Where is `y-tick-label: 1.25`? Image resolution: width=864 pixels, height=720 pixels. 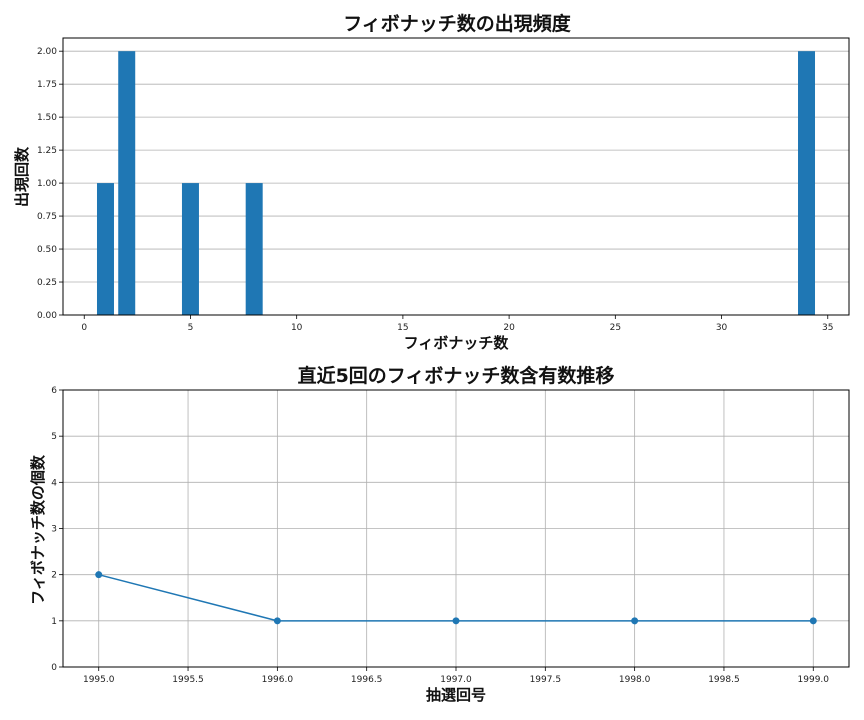
y-tick-label: 1.25 is located at coordinates (47, 151).